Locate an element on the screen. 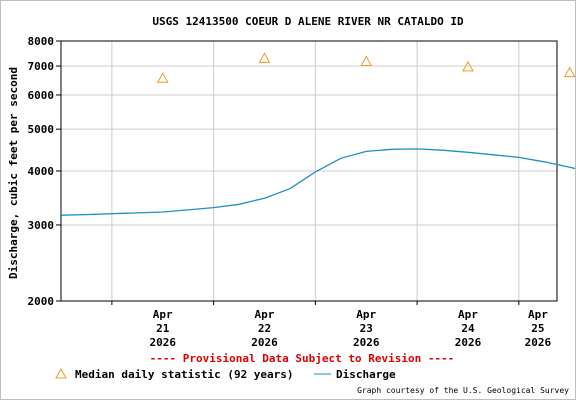 The width and height of the screenshot is (576, 403). y-tick-label: 4000 is located at coordinates (41, 171).